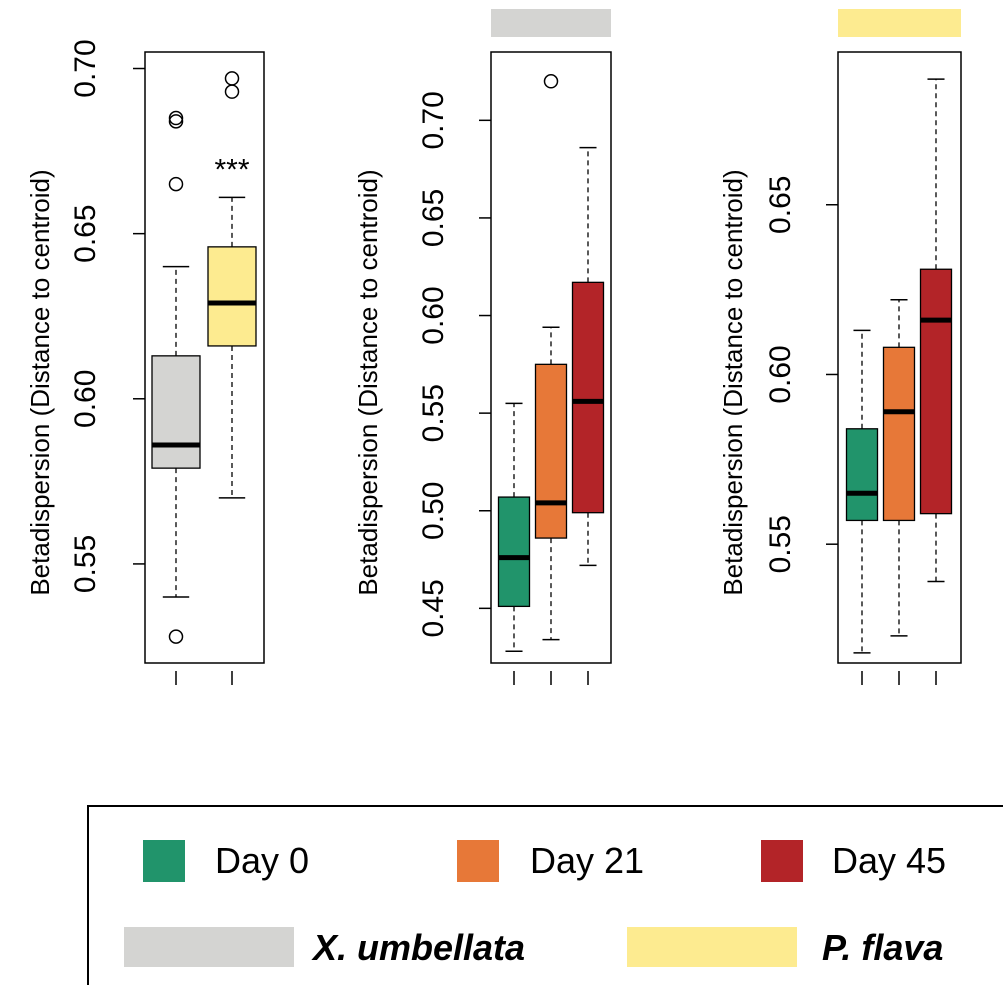  What do you see at coordinates (209, 947) in the screenshot?
I see `legend-swatch-x-umbellata` at bounding box center [209, 947].